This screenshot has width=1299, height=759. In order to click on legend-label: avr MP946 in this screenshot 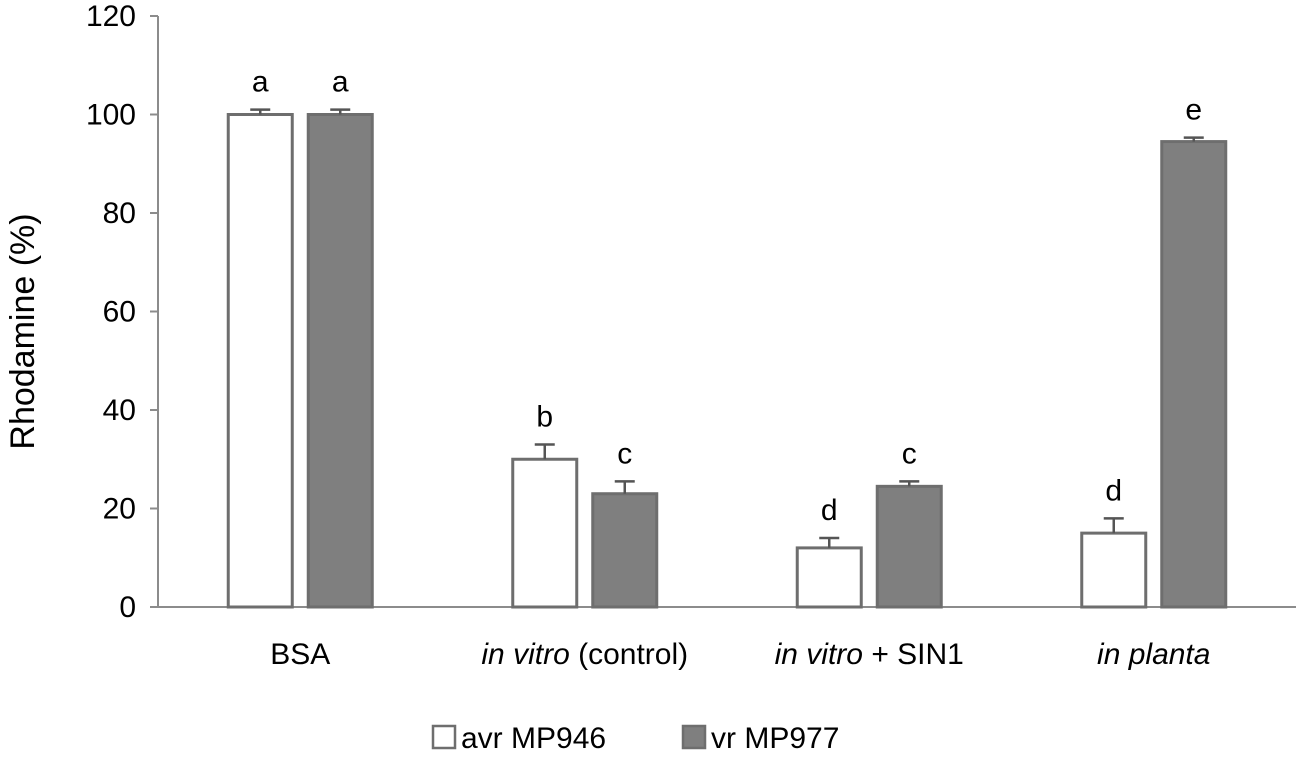, I will do `click(533, 738)`.